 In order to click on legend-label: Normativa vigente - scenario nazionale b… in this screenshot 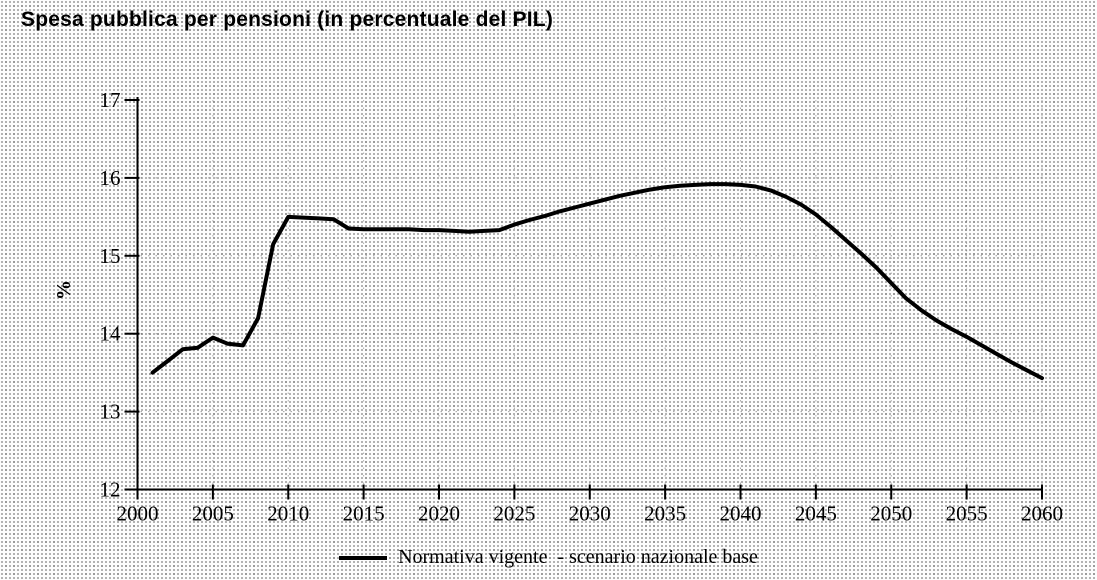, I will do `click(578, 557)`.